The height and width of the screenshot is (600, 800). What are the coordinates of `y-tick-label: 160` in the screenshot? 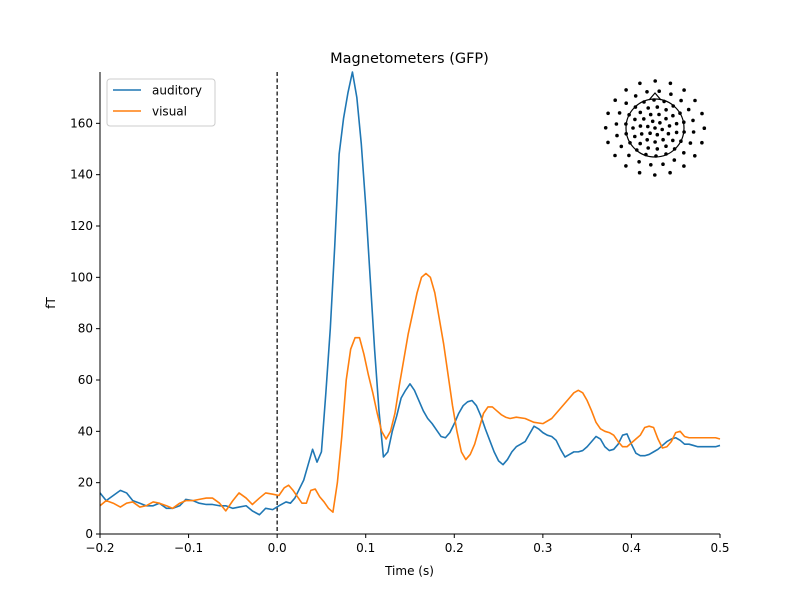 It's located at (81, 123).